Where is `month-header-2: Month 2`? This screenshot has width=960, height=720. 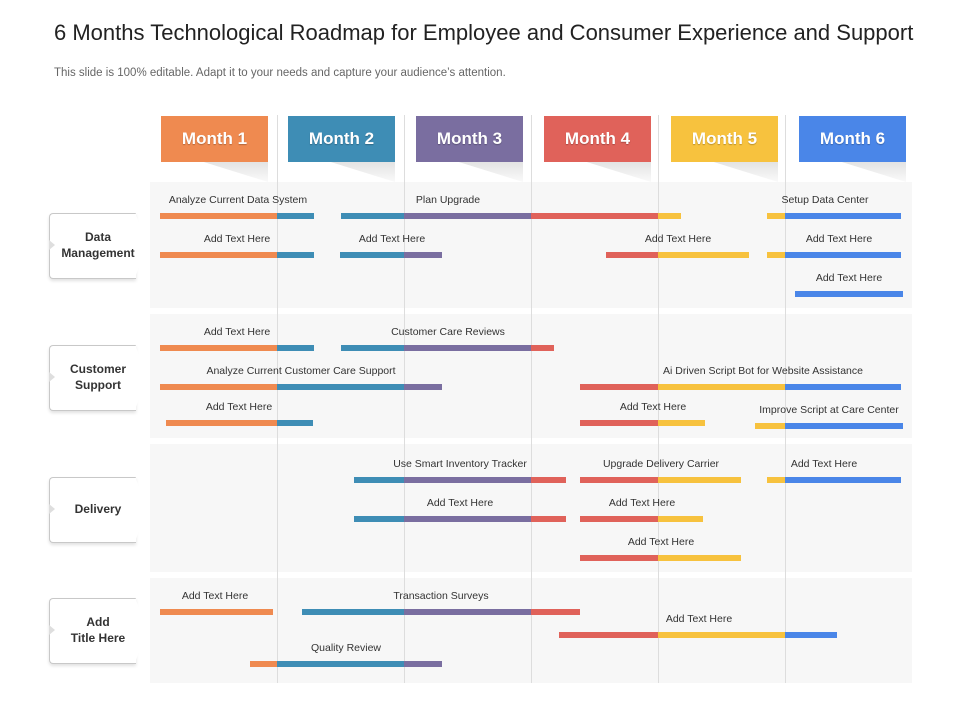 month-header-2: Month 2 is located at coordinates (341, 139).